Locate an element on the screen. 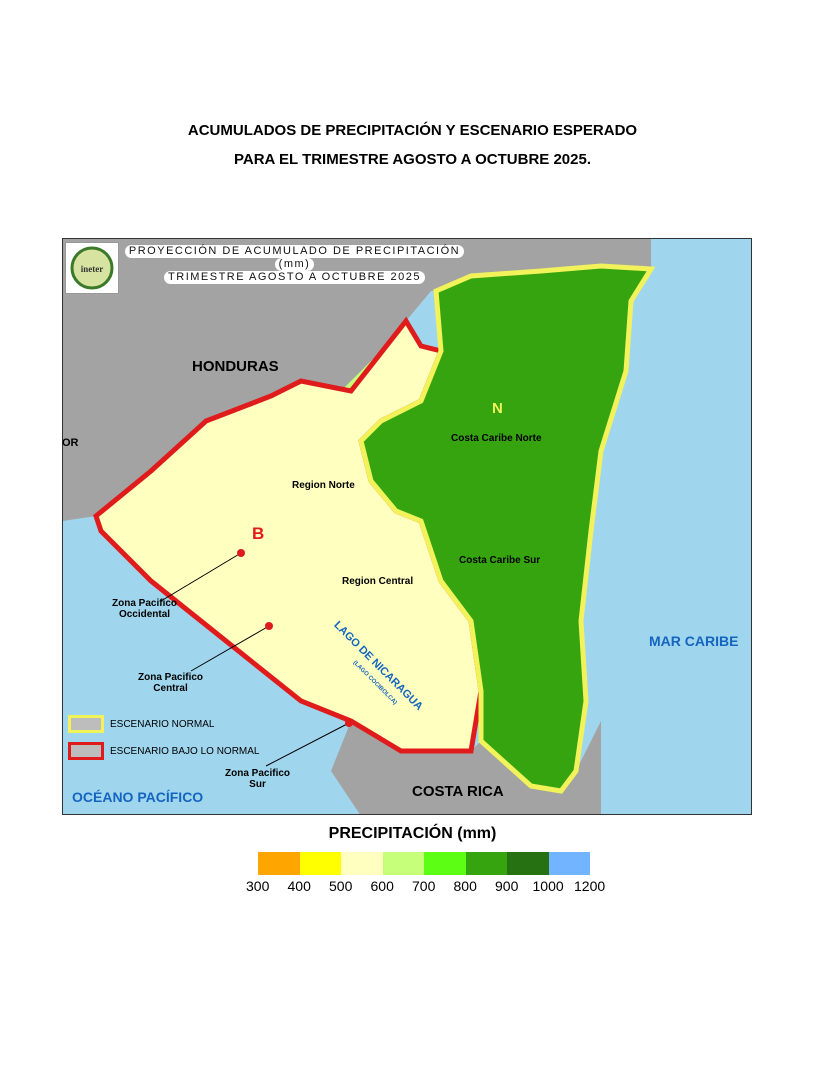  legend-bajo: ESCENARIO BAJO LO NORMAL is located at coordinates (163, 751).